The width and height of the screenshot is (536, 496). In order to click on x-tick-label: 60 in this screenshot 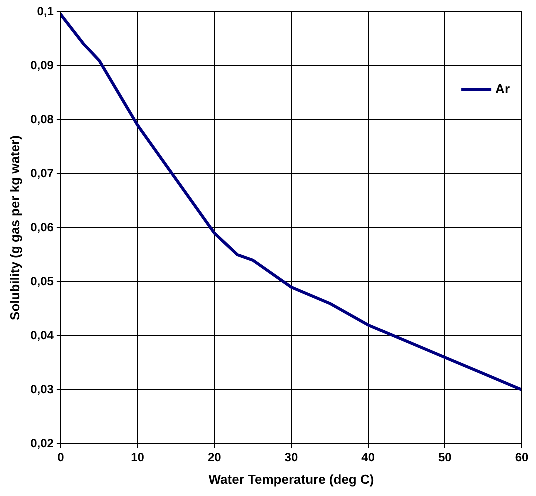, I will do `click(522, 457)`.